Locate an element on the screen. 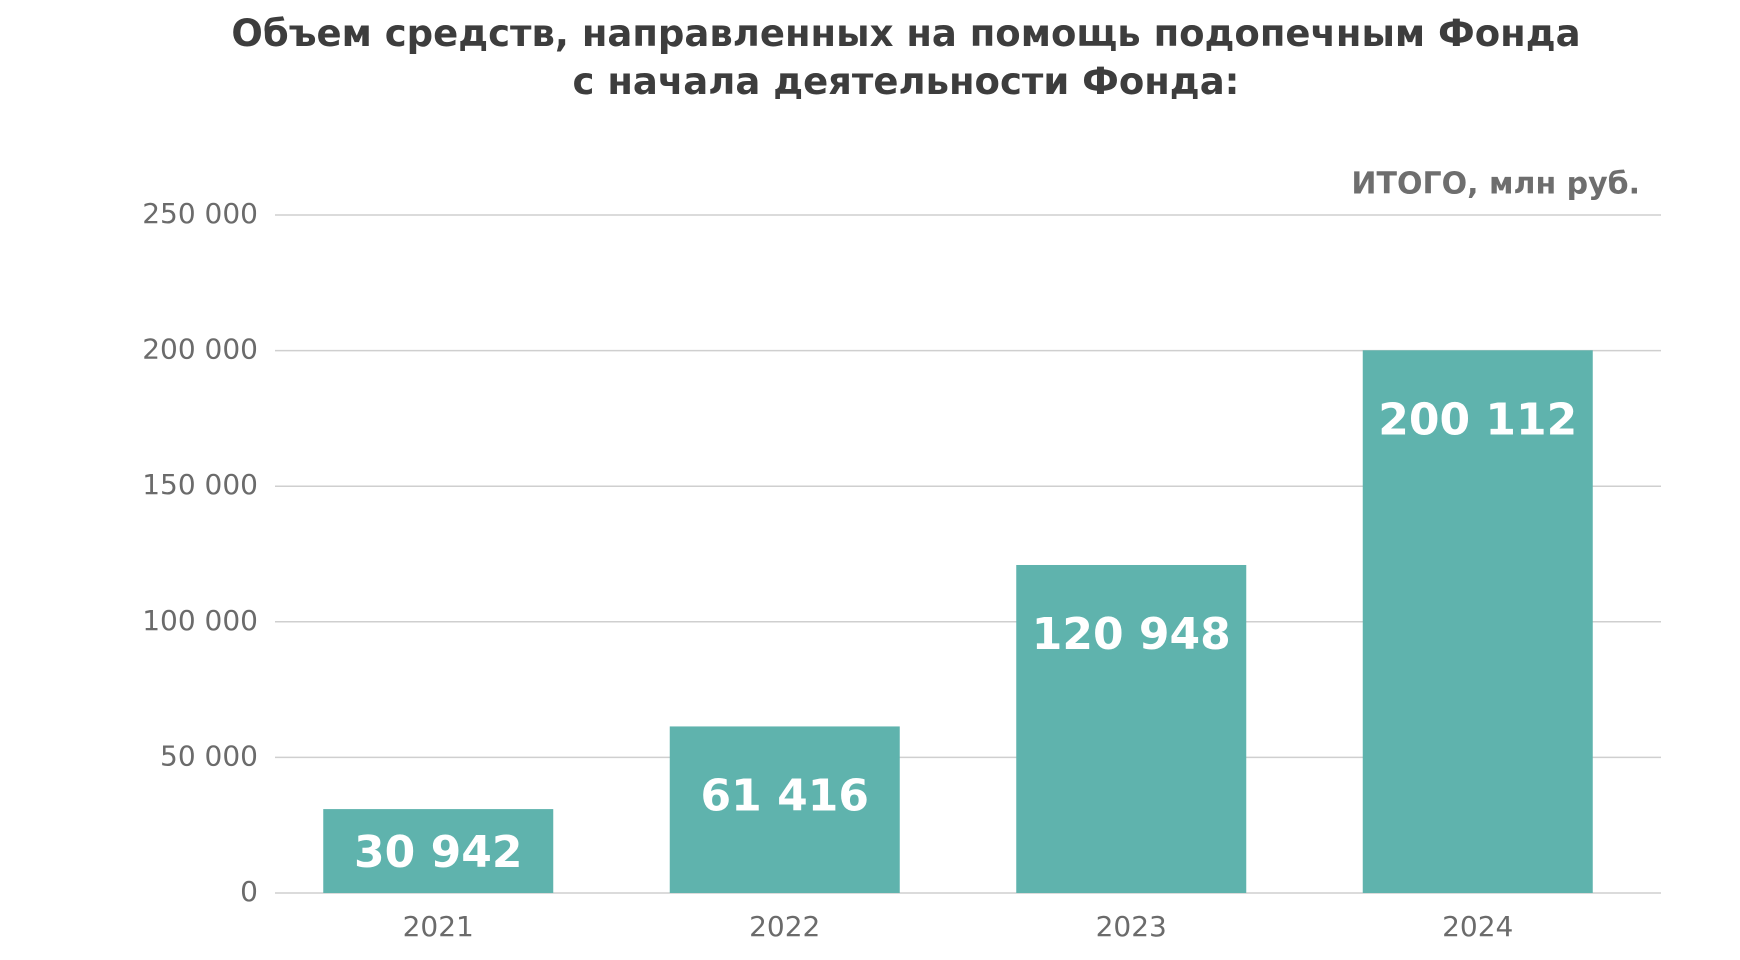 Image resolution: width=1740 pixels, height=960 pixels. y-tick-label: 0 is located at coordinates (249, 891).